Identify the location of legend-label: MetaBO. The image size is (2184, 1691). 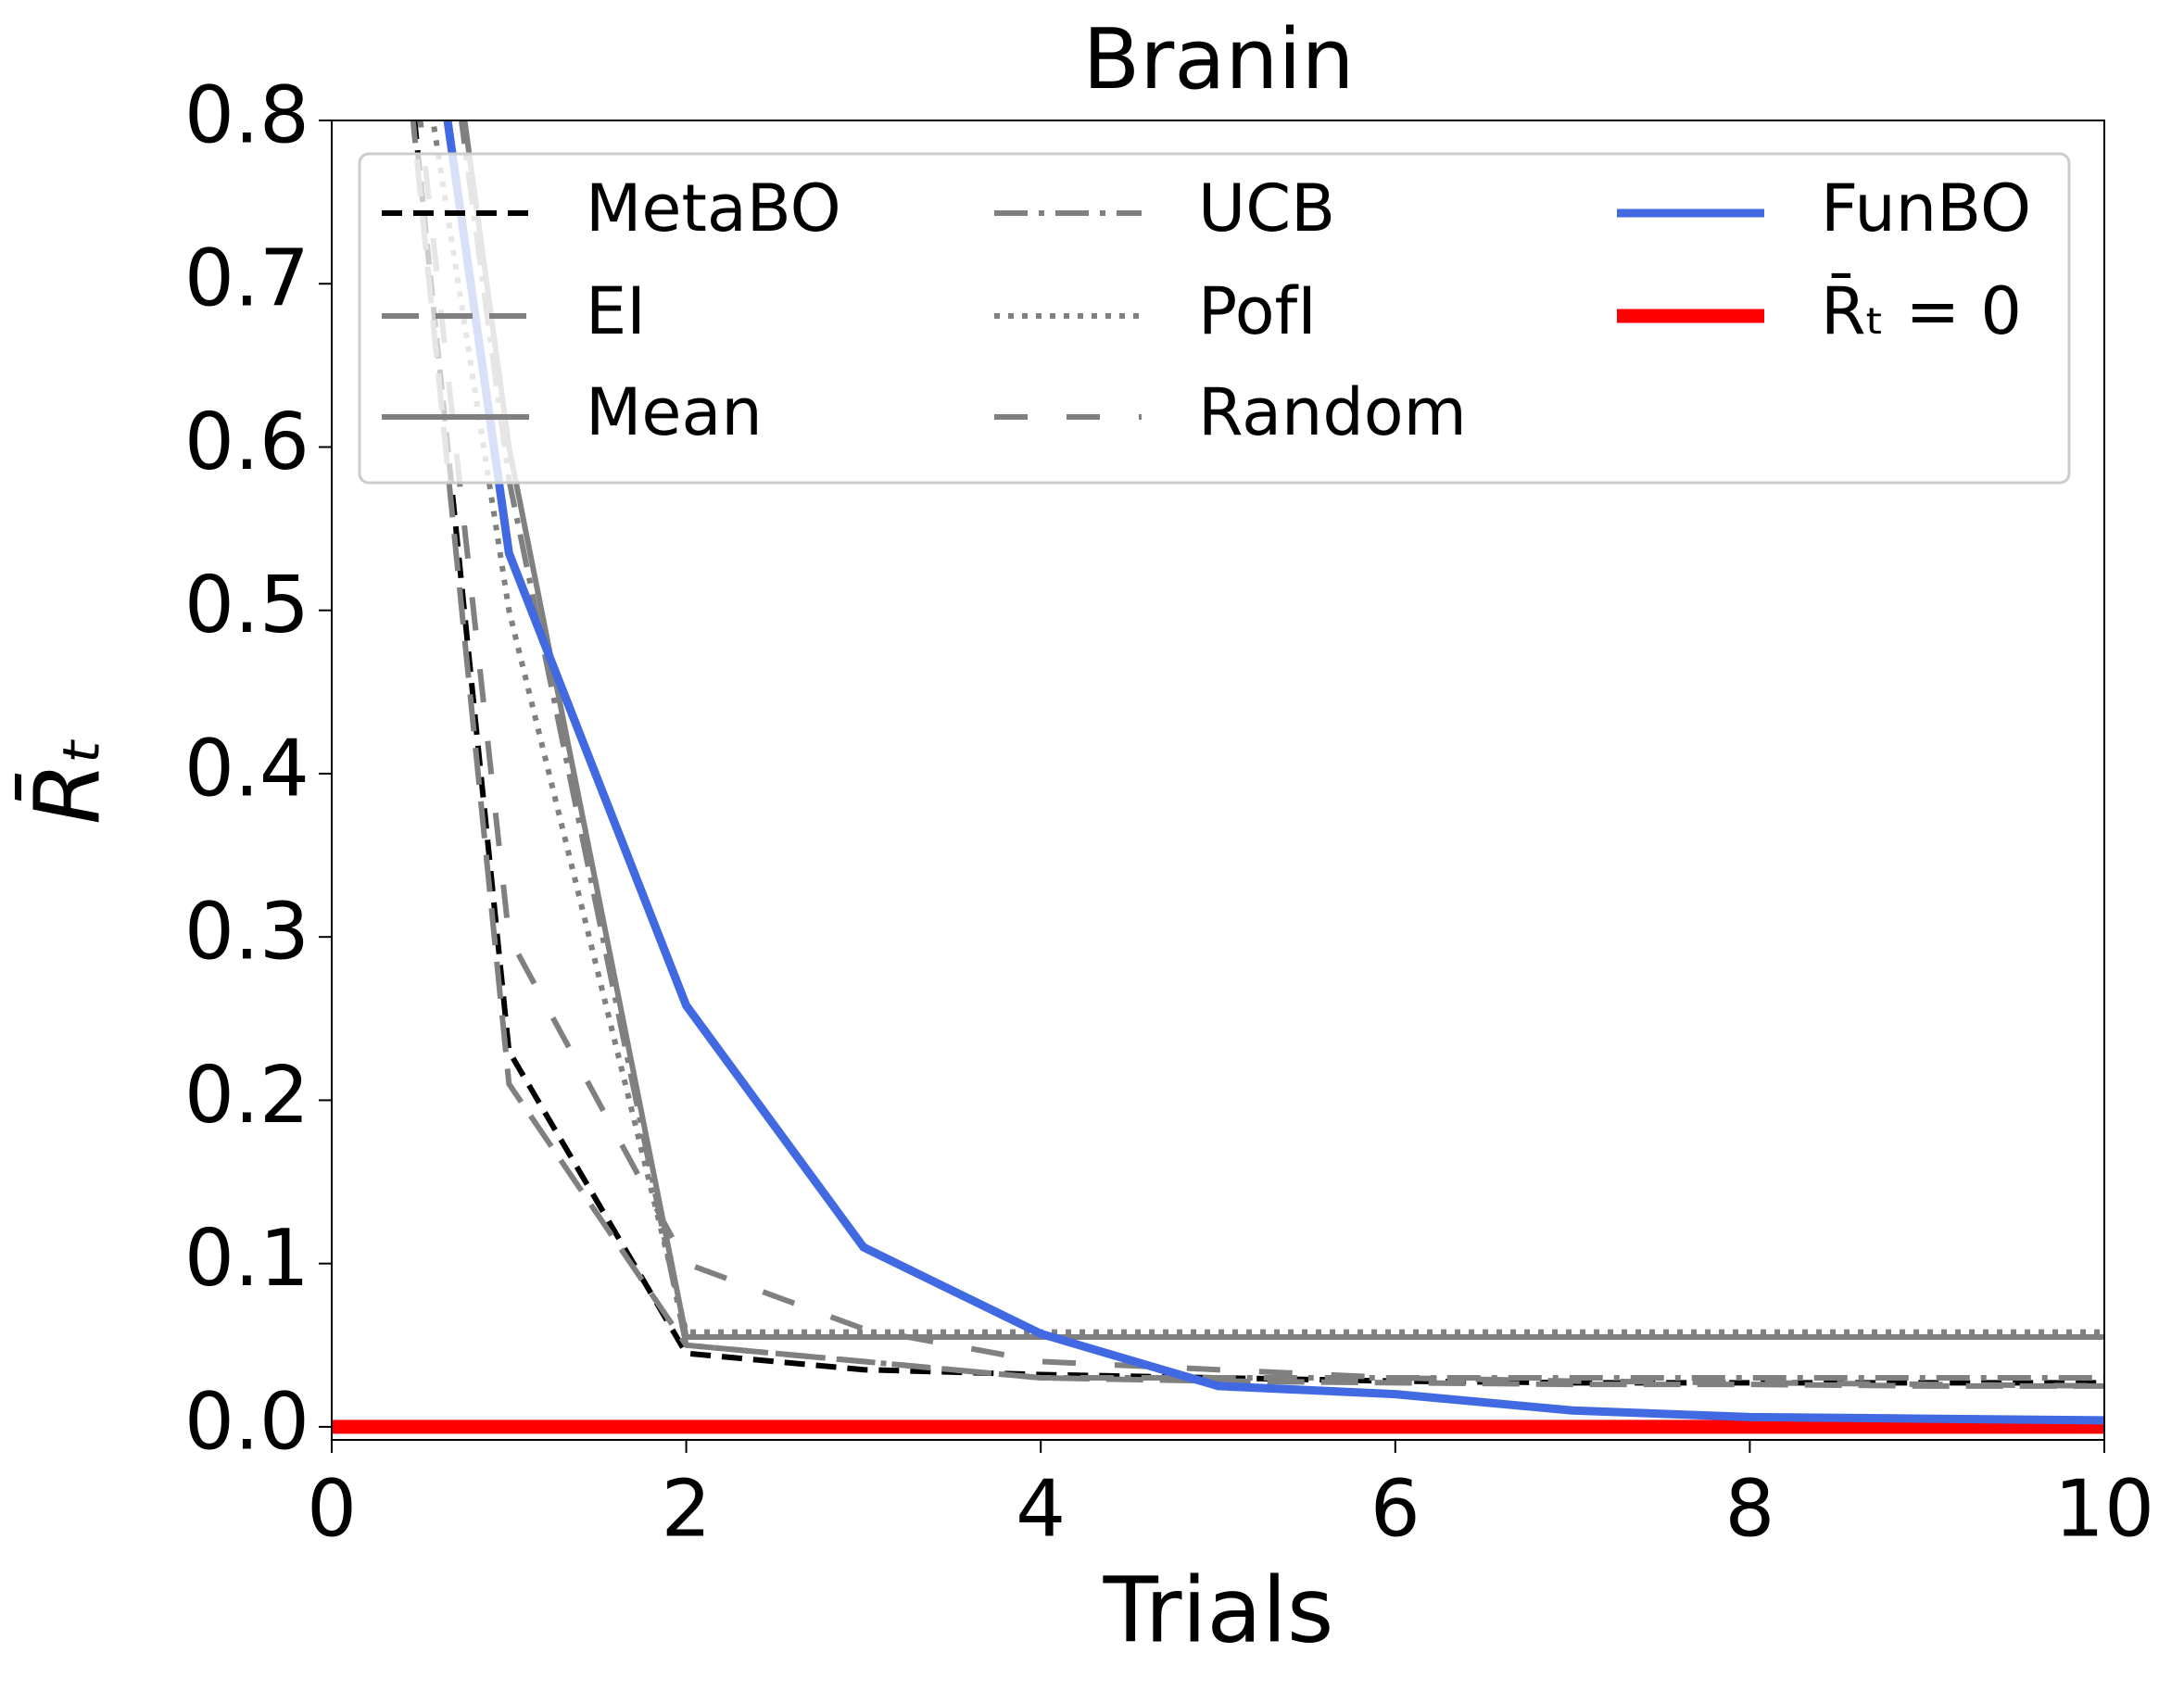
(713, 208).